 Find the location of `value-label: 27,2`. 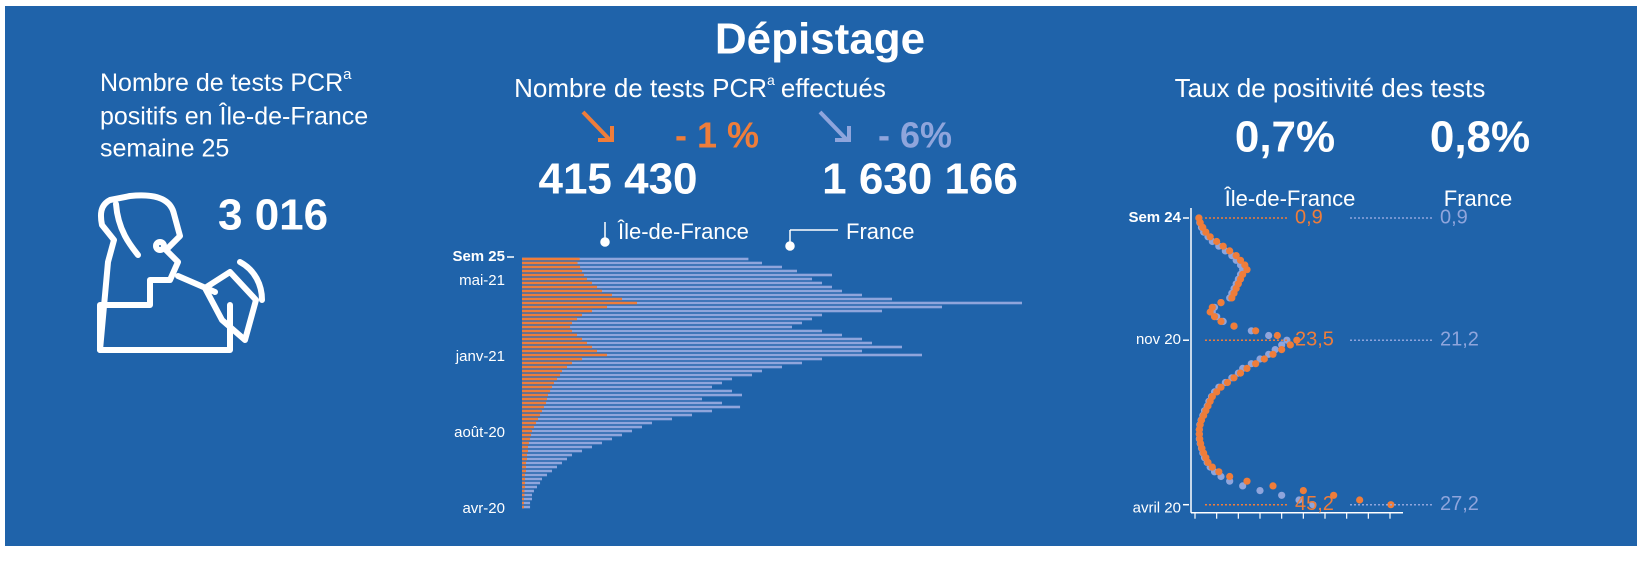

value-label: 27,2 is located at coordinates (1459, 504).